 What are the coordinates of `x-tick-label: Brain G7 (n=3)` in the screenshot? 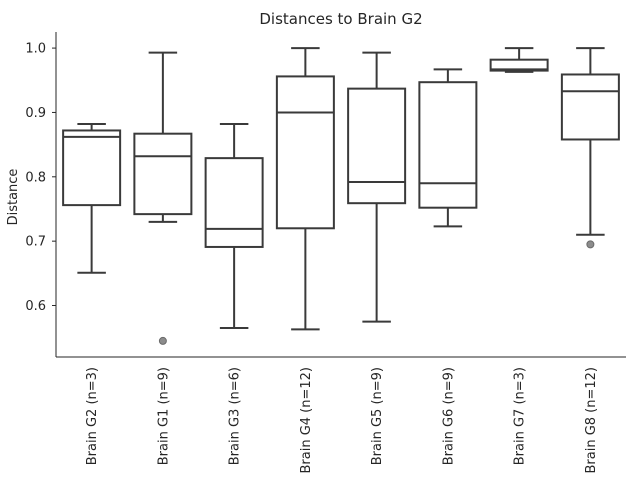 It's located at (520, 416).